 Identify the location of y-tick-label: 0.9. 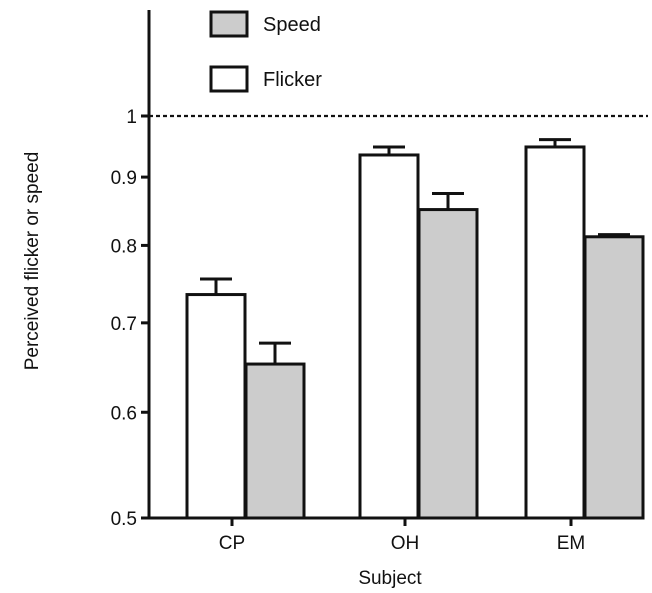
(124, 178).